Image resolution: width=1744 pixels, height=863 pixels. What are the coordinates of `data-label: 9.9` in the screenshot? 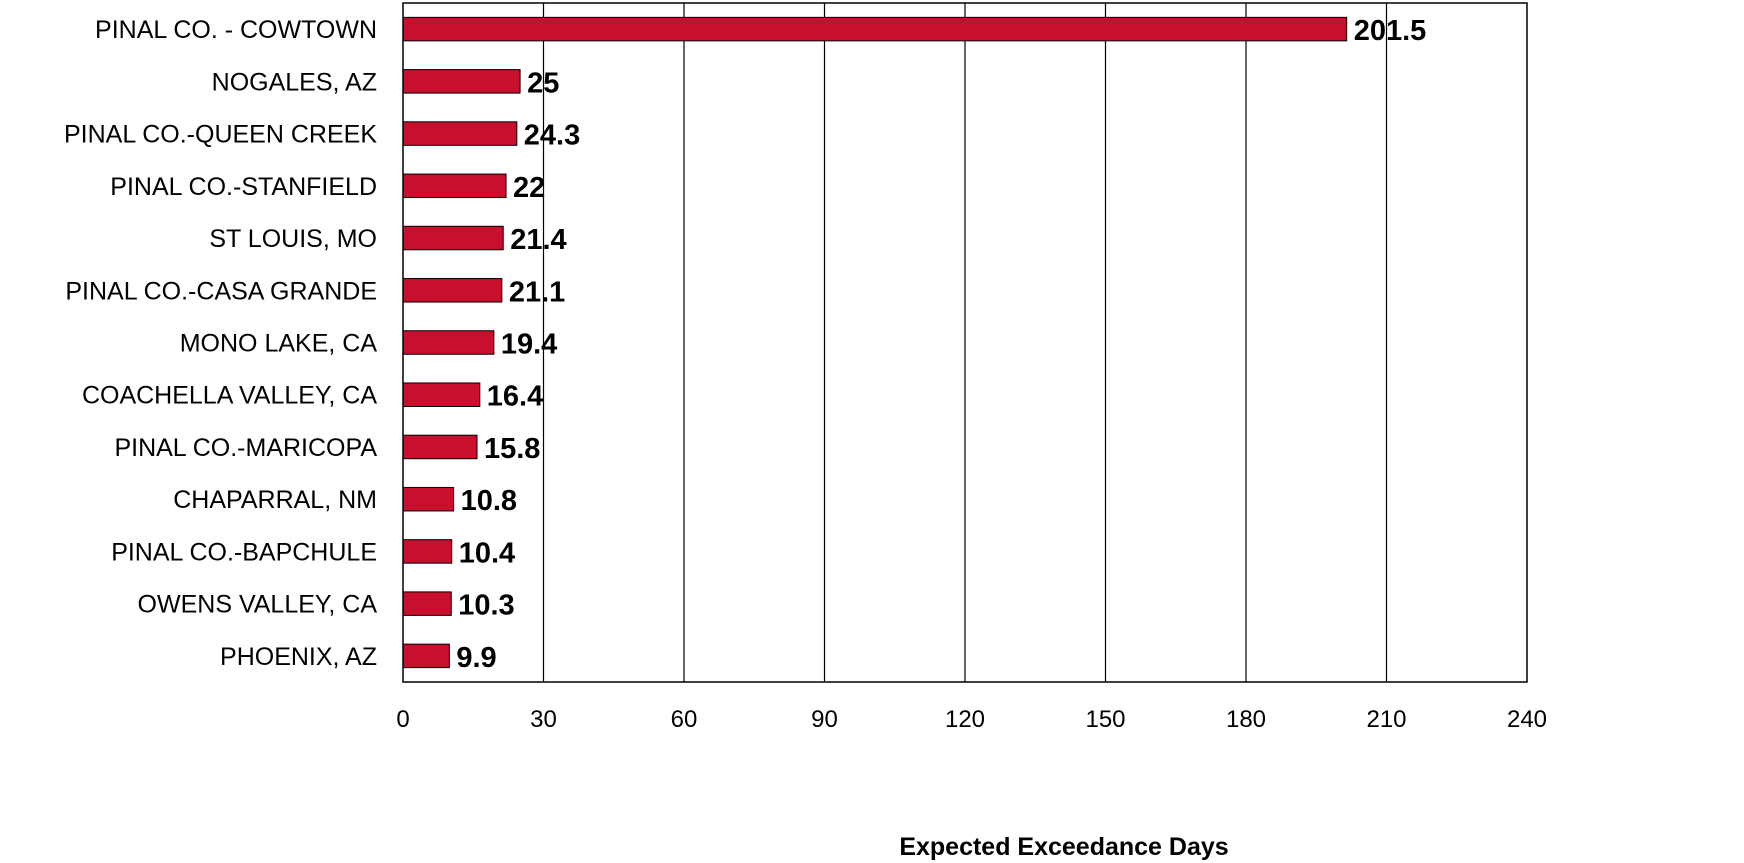 It's located at (476, 658).